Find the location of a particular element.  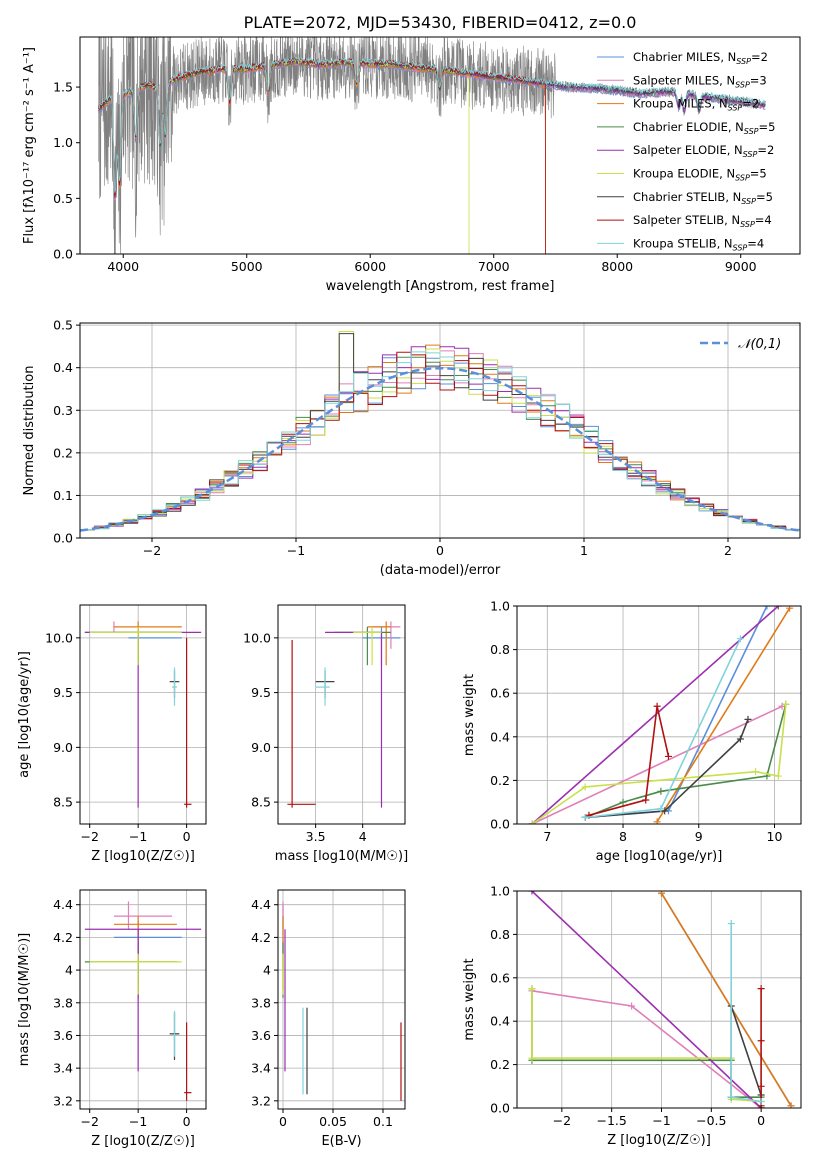

y-tick-label: 0.2 is located at coordinates (500, 1064).